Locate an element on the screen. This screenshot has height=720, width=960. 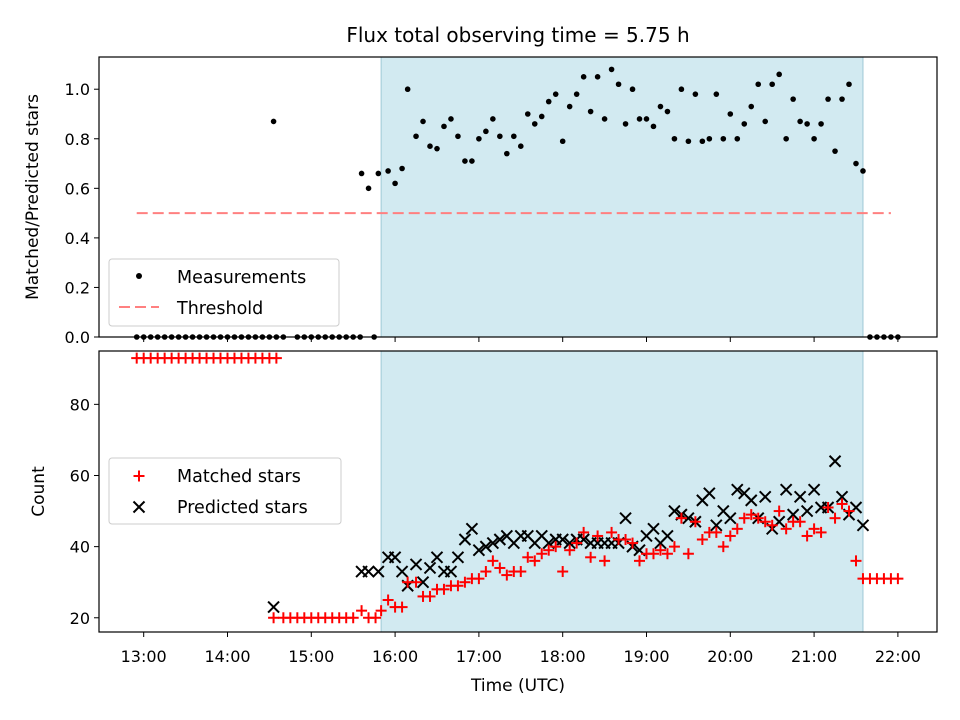
bottom-legend: Matched stars Predicted stars is located at coordinates (225, 491).